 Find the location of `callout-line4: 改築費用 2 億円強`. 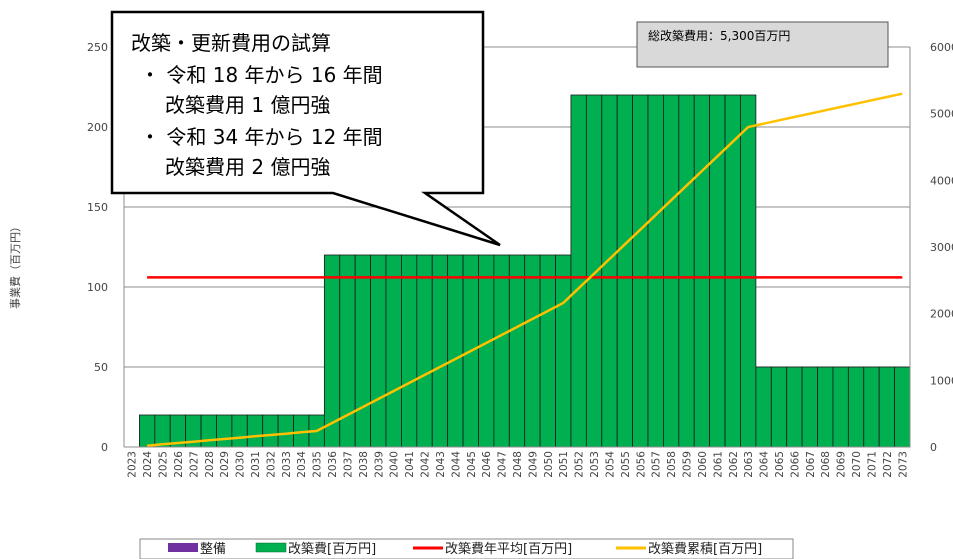

callout-line4: 改築費用 2 億円強 is located at coordinates (247, 167).